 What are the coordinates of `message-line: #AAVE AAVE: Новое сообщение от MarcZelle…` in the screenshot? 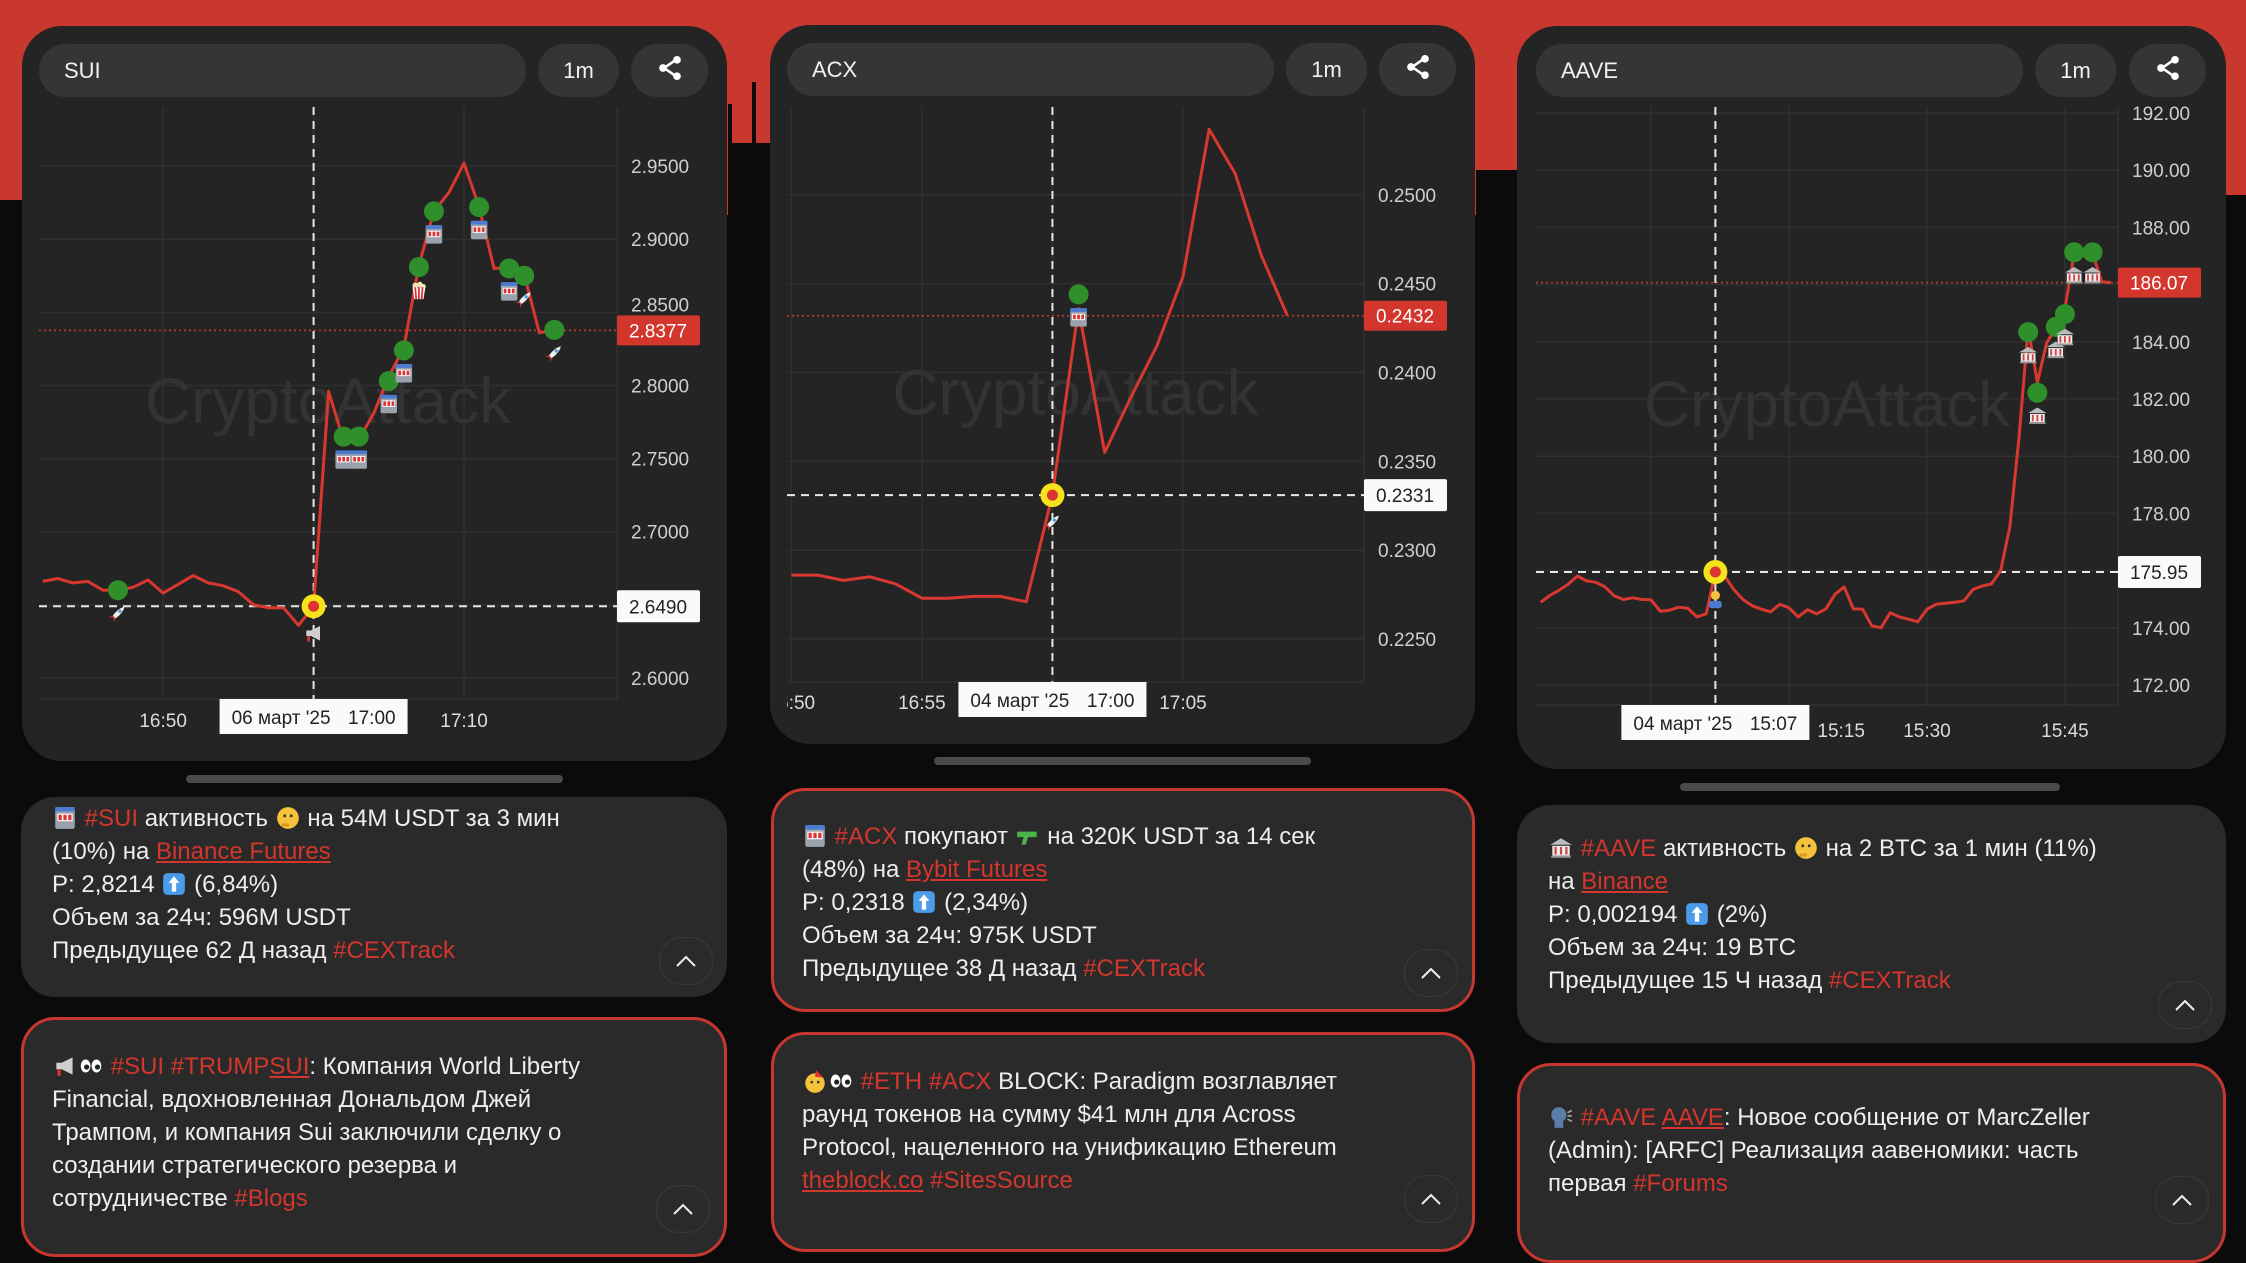 It's located at (1885, 1117).